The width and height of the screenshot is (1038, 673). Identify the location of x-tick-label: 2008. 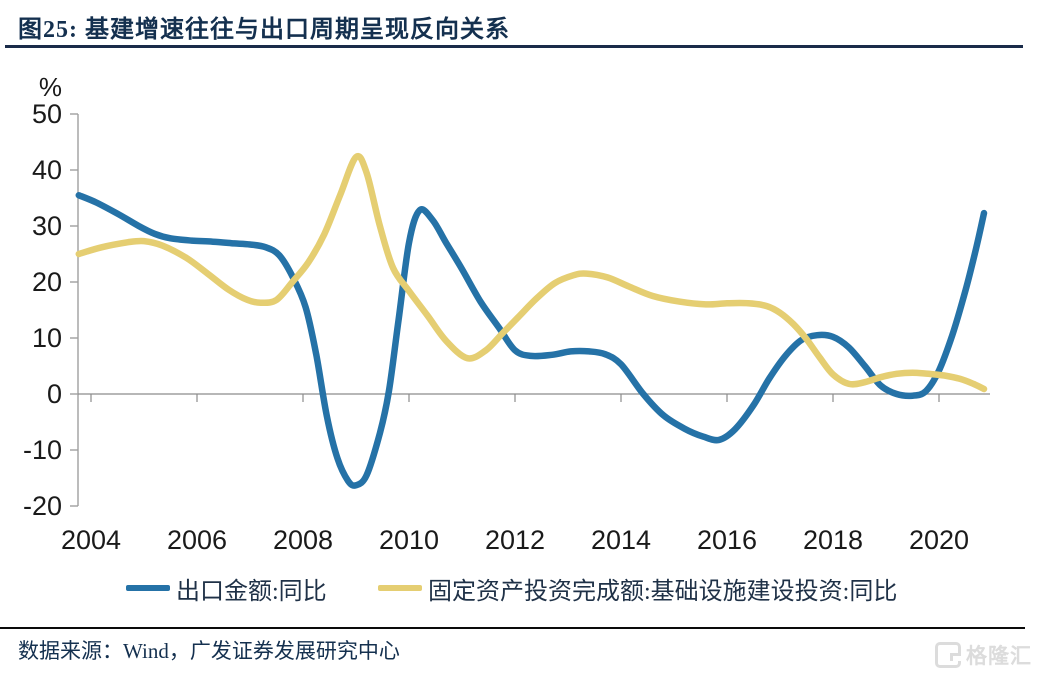
(303, 540).